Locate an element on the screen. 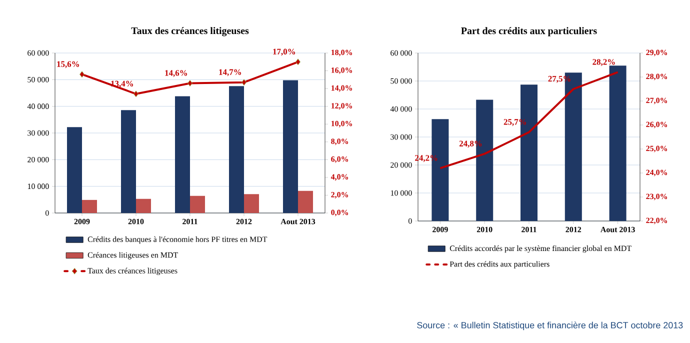 Image resolution: width=690 pixels, height=343 pixels. chart-title: Taux des créances litigeuses is located at coordinates (190, 31).